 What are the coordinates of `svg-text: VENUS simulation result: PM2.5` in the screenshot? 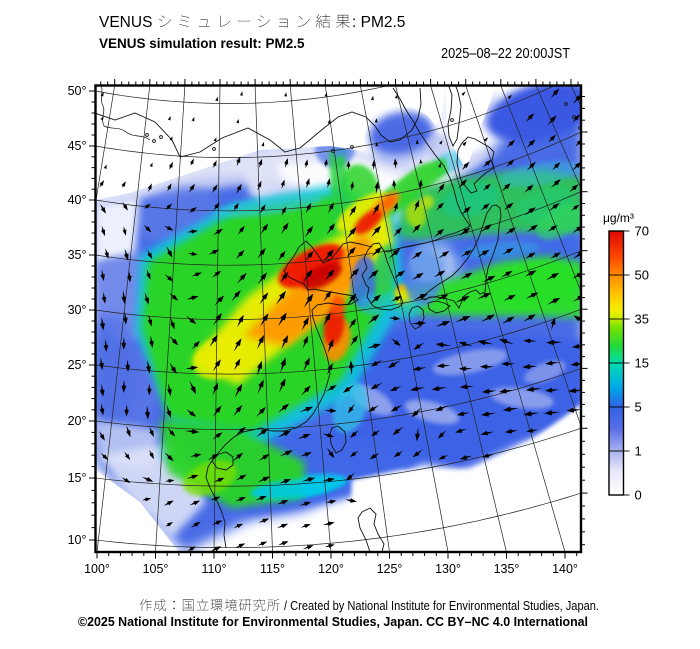 It's located at (202, 43).